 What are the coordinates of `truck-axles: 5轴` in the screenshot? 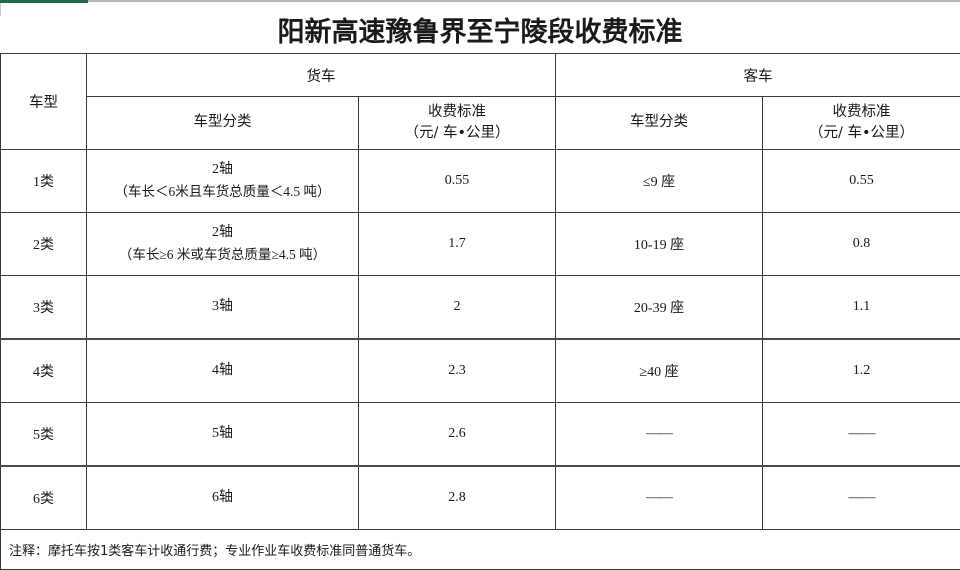 It's located at (222, 434).